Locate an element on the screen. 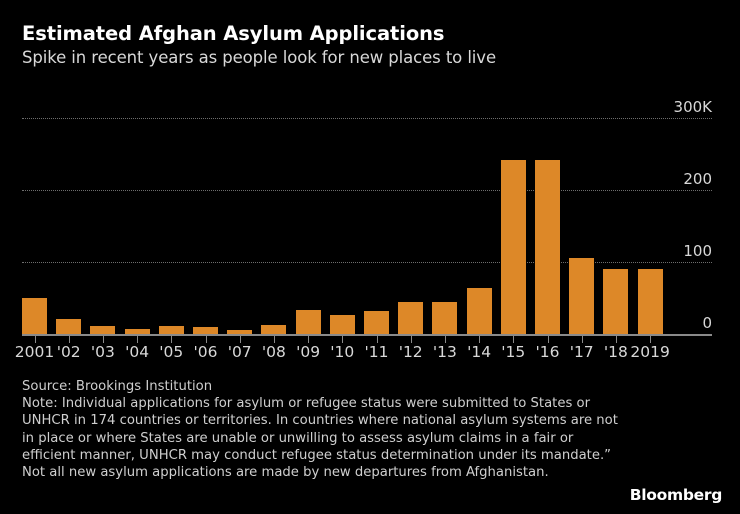 Image resolution: width=740 pixels, height=514 pixels. x-axis-tick-label: '04 is located at coordinates (137, 352).